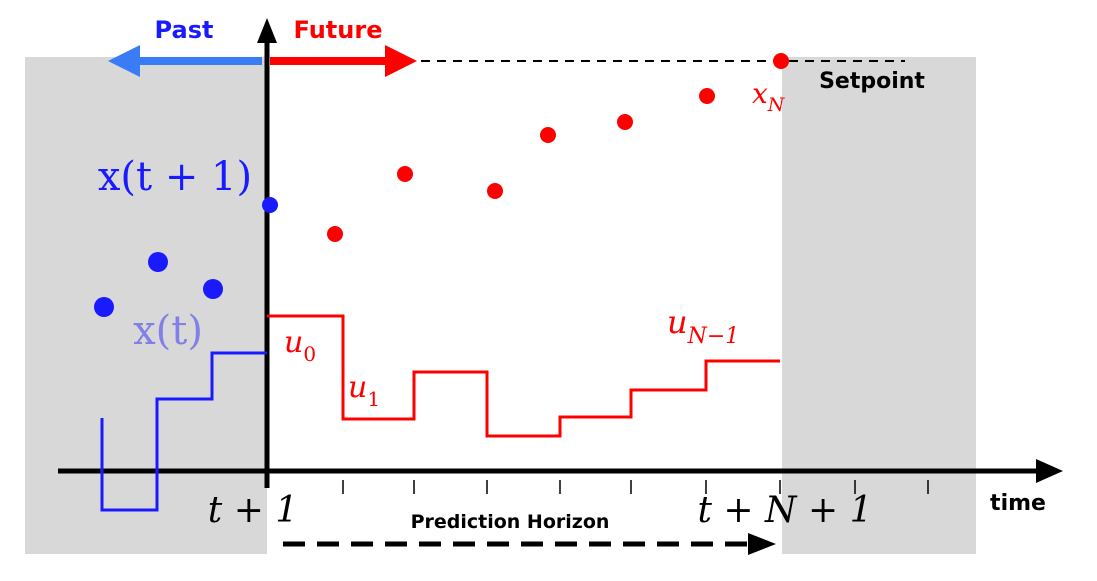 The image size is (1097, 581). I want to click on x-N-label: xN, so click(769, 96).